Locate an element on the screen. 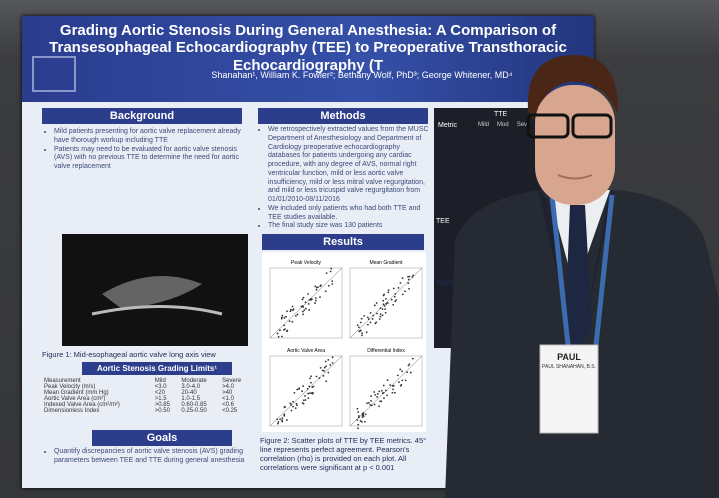 The width and height of the screenshot is (719, 498). bullet: The final study size was 130 patients is located at coordinates (349, 226).